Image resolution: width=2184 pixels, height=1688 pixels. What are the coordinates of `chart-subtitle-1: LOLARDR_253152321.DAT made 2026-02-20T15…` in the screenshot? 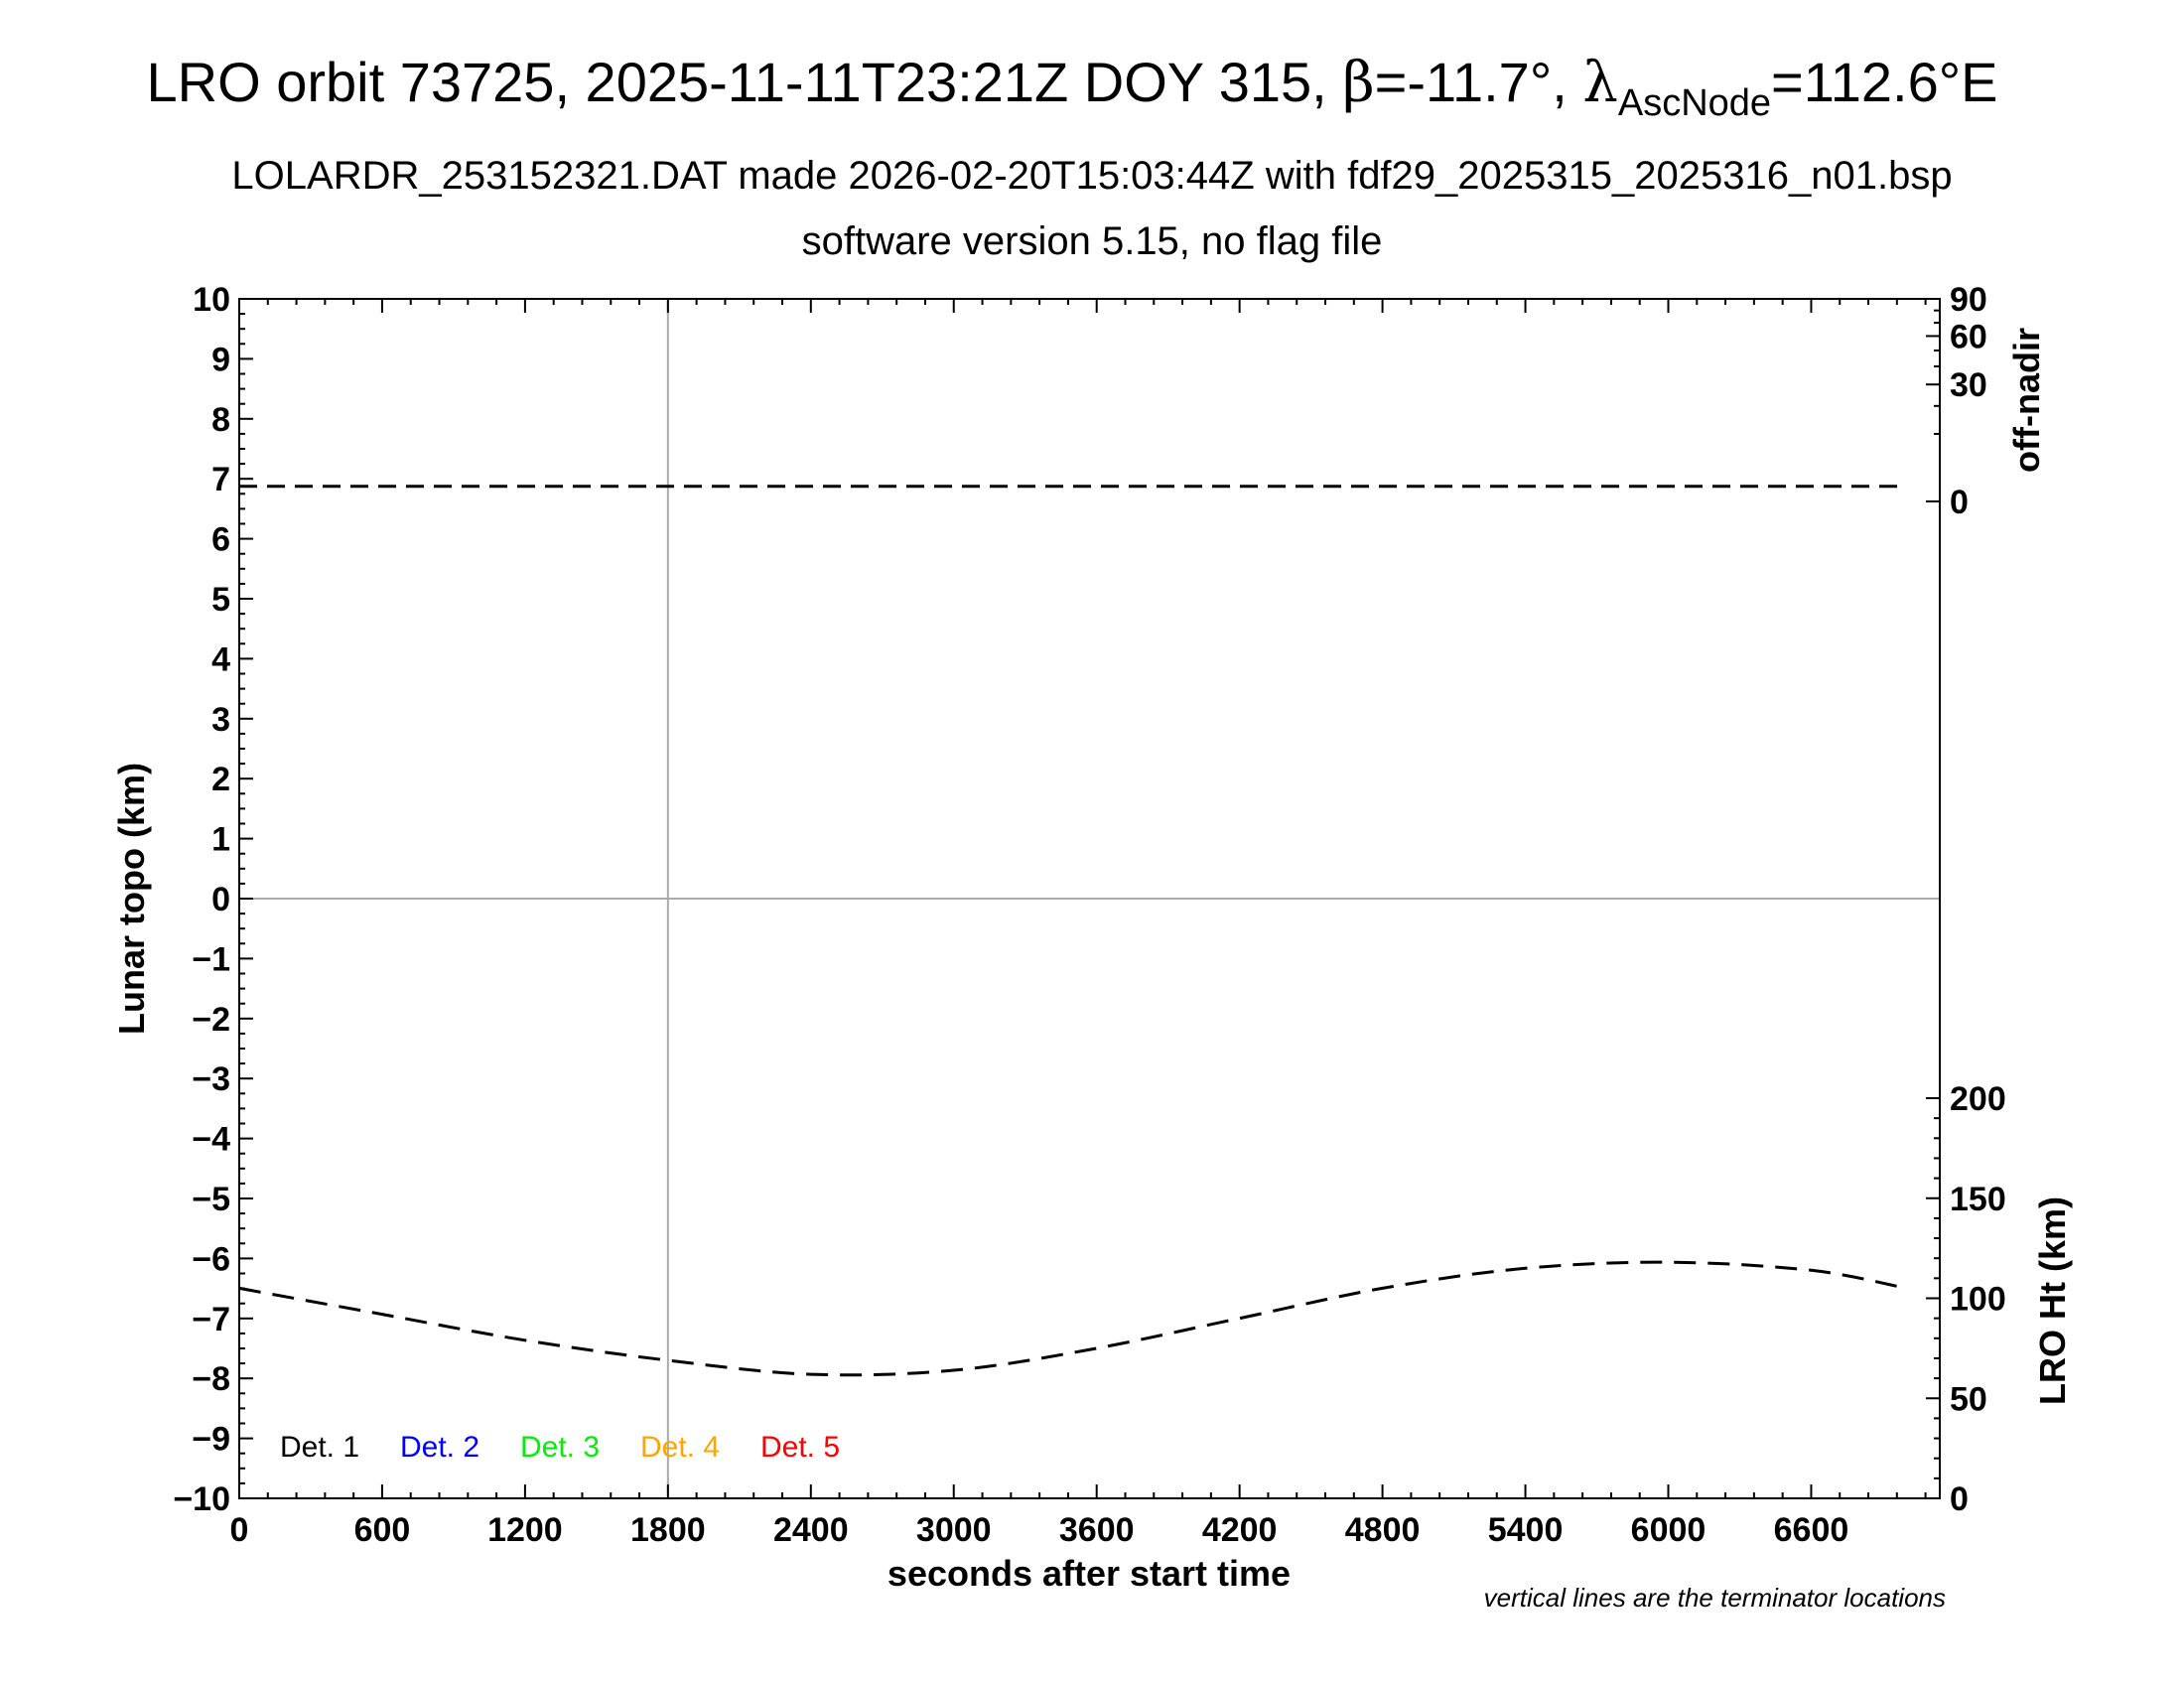 It's located at (1091, 176).